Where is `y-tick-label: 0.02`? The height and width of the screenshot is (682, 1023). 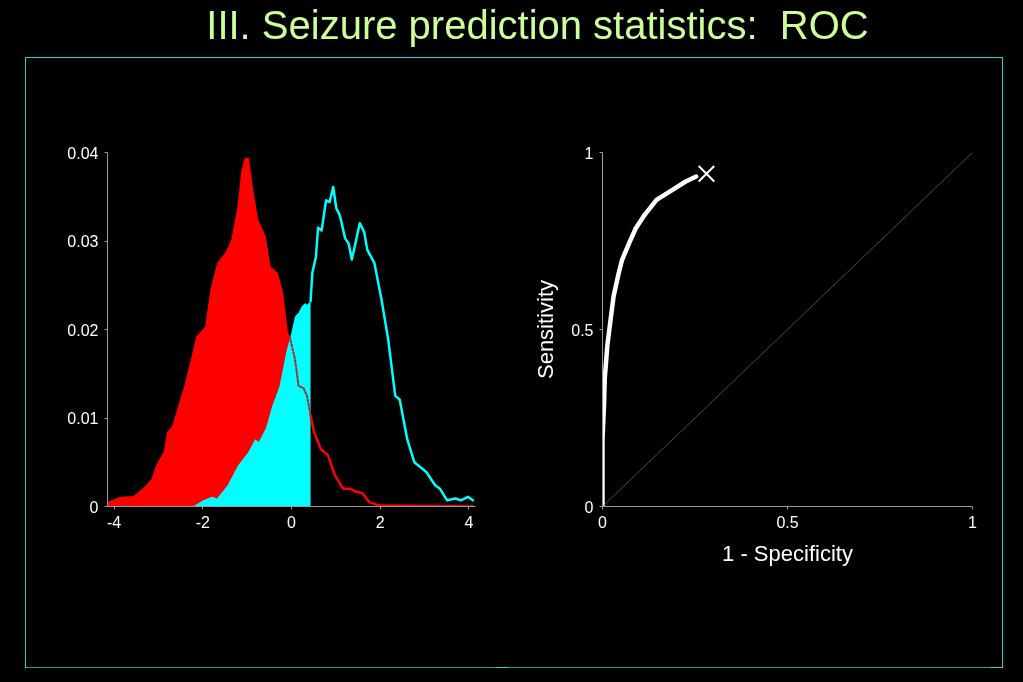
y-tick-label: 0.02 is located at coordinates (83, 330).